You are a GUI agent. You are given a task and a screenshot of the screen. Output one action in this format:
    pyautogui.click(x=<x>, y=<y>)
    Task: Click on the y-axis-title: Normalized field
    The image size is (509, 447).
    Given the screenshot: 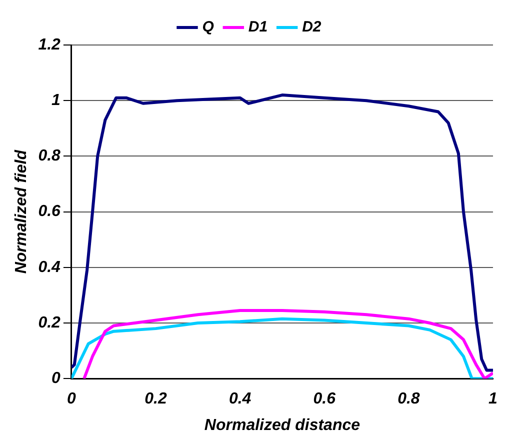 What is the action you would take?
    pyautogui.click(x=21, y=211)
    